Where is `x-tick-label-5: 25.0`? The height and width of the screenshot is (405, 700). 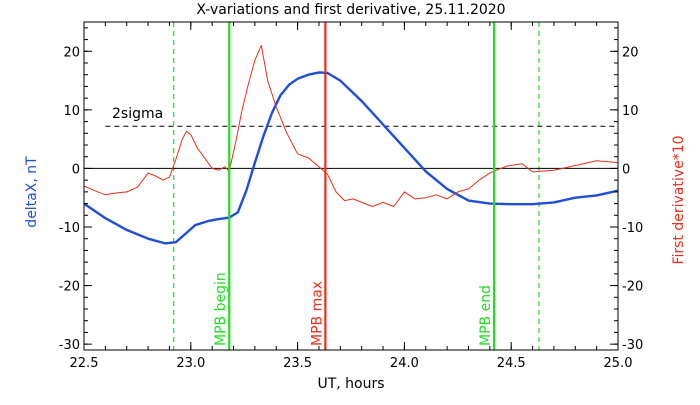 x-tick-label-5: 25.0 is located at coordinates (618, 363).